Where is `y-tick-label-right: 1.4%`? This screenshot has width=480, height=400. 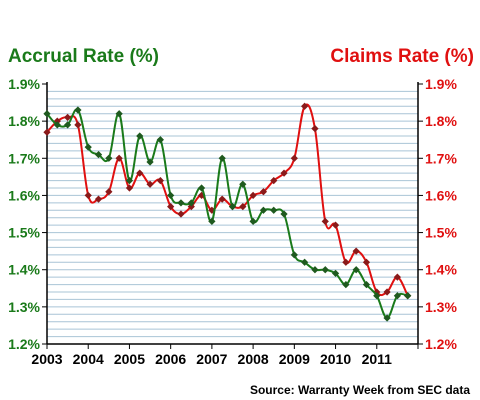
y-tick-label-right: 1.4% is located at coordinates (441, 270).